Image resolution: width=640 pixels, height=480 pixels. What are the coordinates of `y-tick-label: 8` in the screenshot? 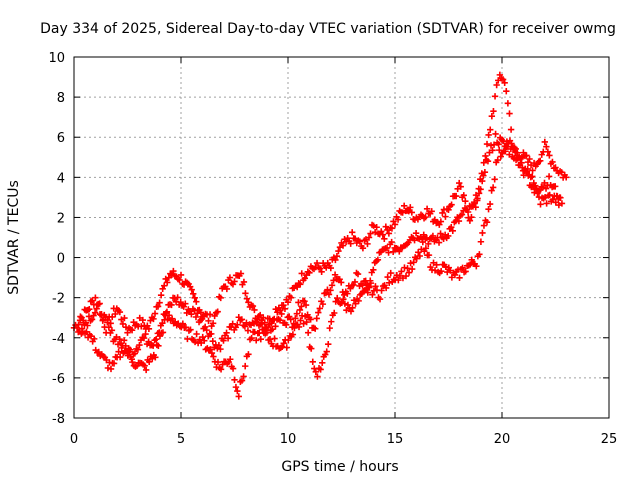 It's located at (61, 98).